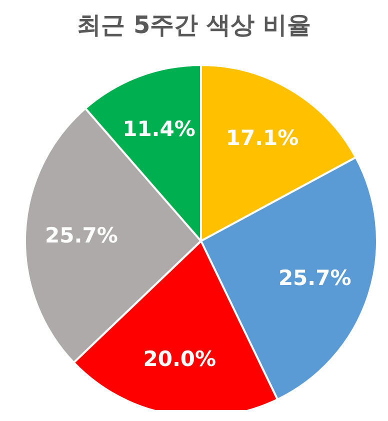  Describe the element at coordinates (179, 358) in the screenshot. I see `data-label: 20.0%` at that location.